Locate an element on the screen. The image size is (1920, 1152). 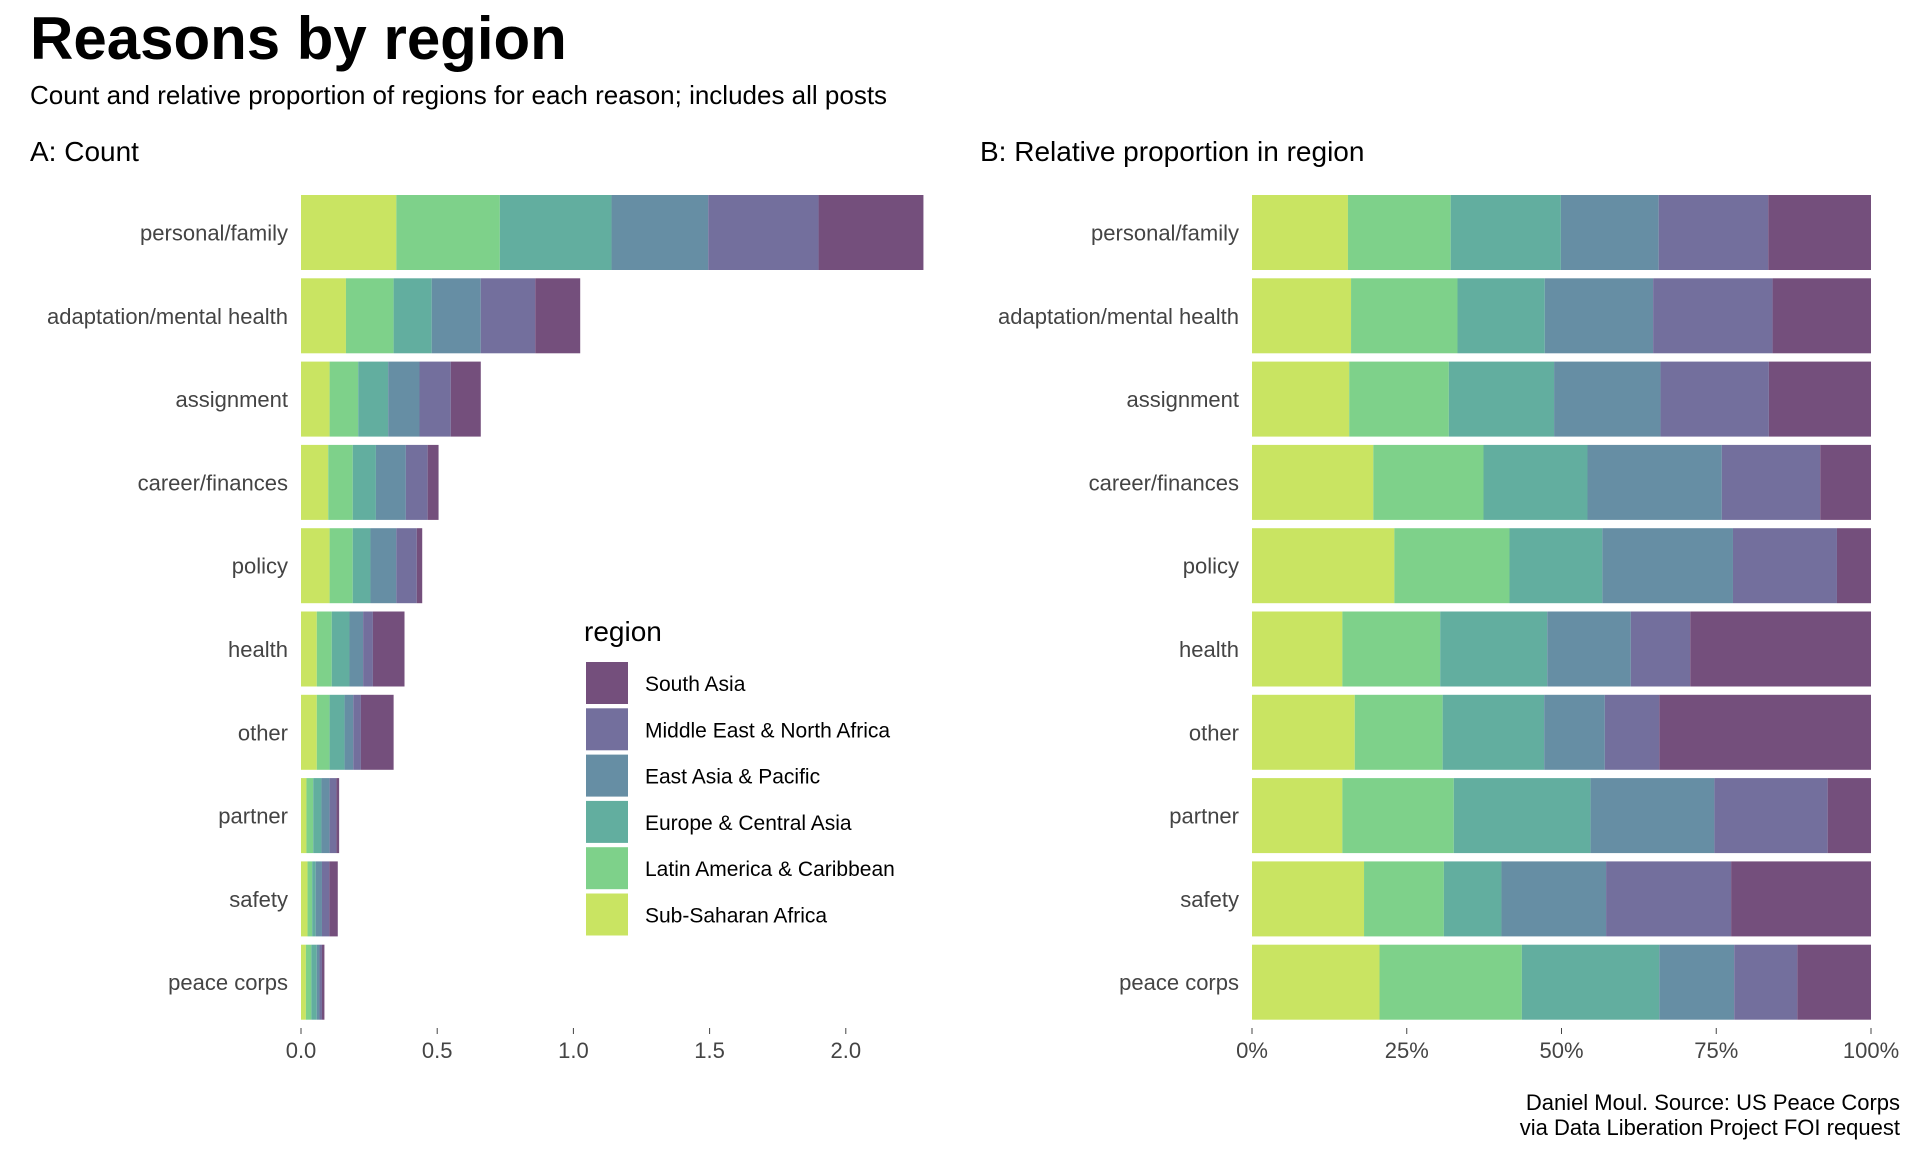
panel-a-title: A: Count is located at coordinates (84, 151).